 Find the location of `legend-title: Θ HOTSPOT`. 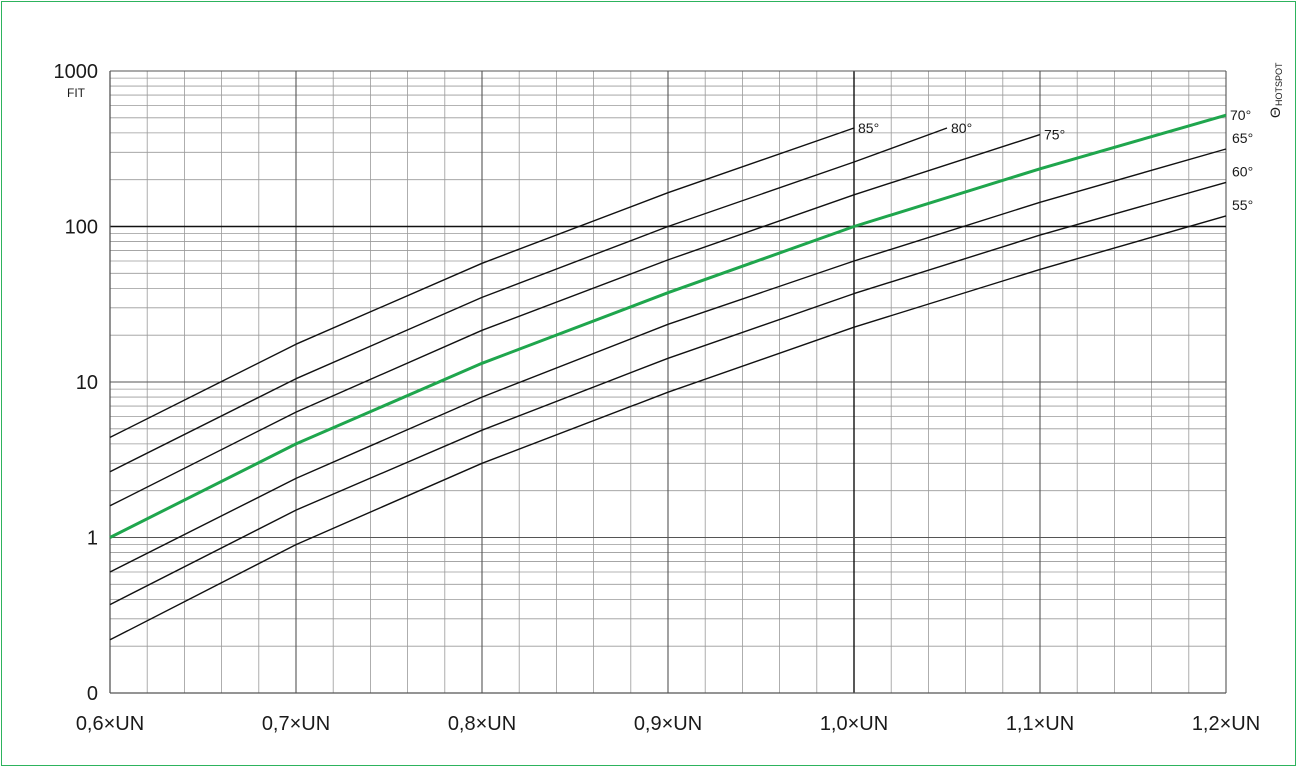

legend-title: Θ HOTSPOT is located at coordinates (1275, 90).